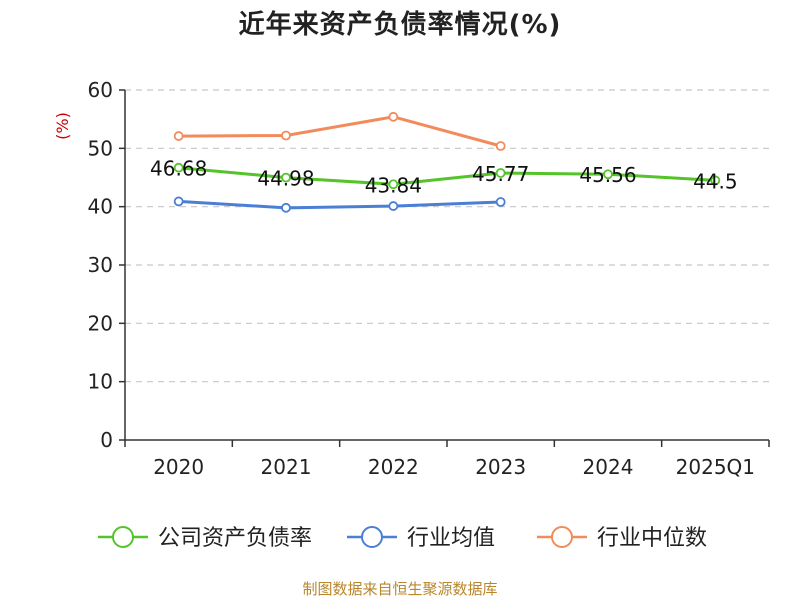  Describe the element at coordinates (454, 467) in the screenshot. I see `x-tick-labels: 2020 2021 2022 2023 2024 2025Q1` at that location.